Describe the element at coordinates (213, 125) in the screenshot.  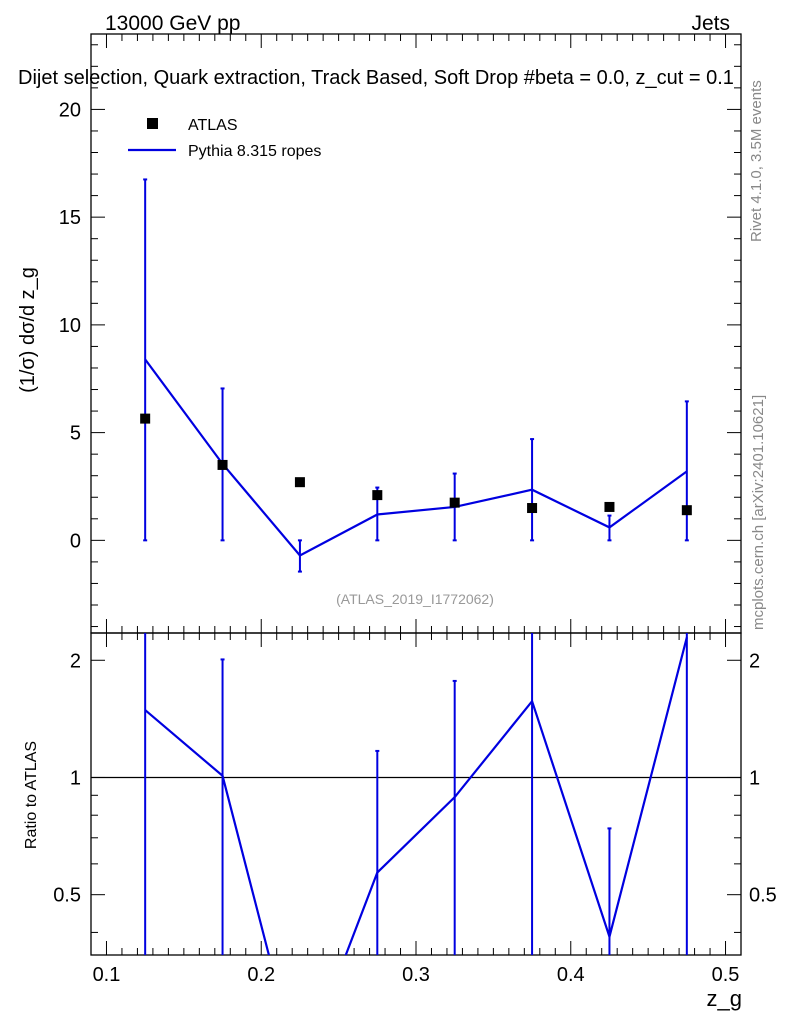
I see `legend-atlas-label: ATLAS` at that location.